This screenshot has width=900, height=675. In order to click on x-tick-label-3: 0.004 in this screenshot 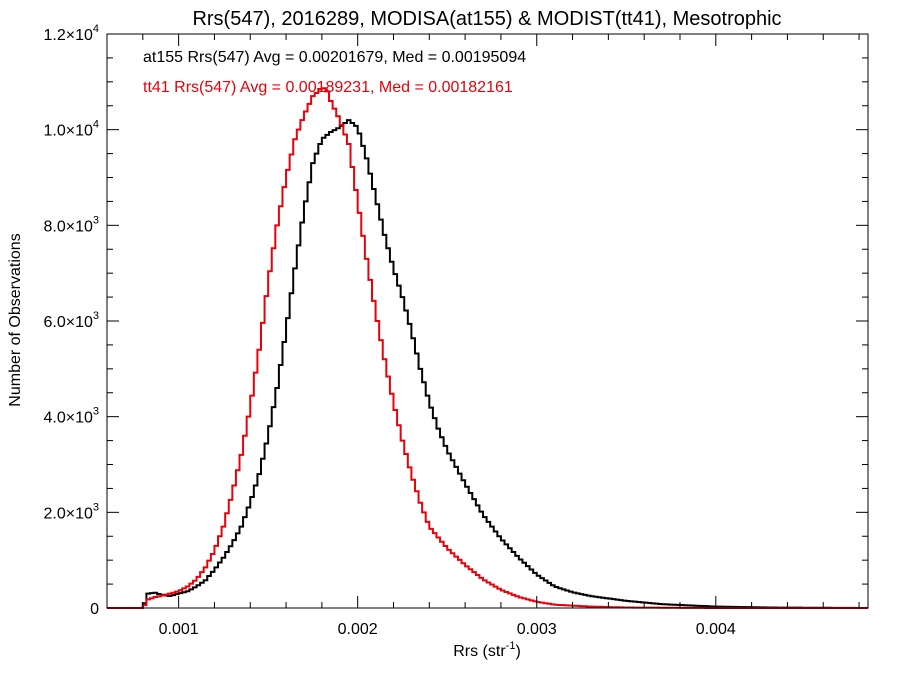, I will do `click(716, 629)`.